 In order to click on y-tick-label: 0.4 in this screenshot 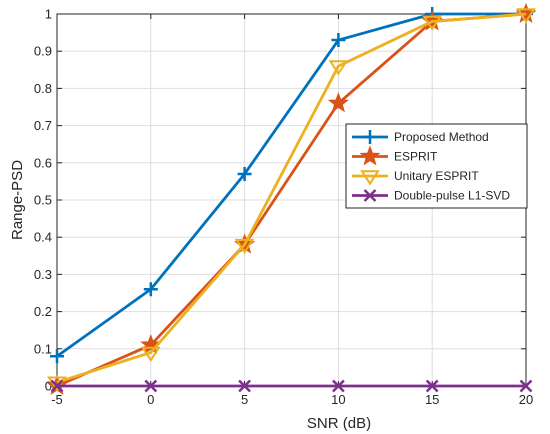, I will do `click(43, 237)`.